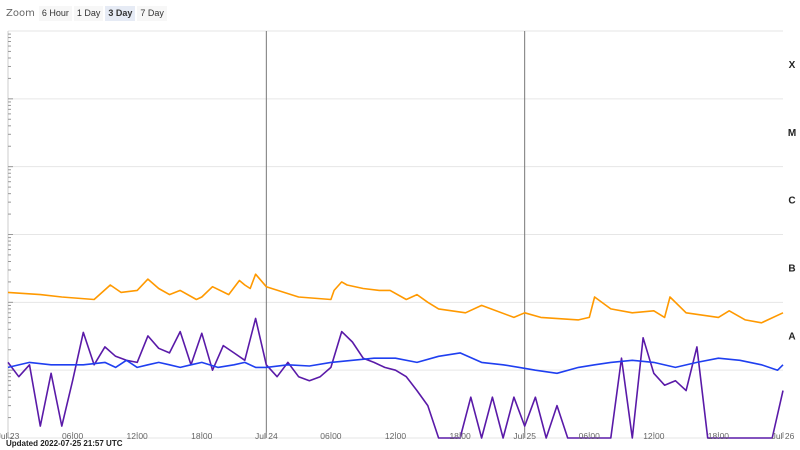 This screenshot has width=800, height=450. Describe the element at coordinates (791, 268) in the screenshot. I see `flare-class-label: B` at that location.